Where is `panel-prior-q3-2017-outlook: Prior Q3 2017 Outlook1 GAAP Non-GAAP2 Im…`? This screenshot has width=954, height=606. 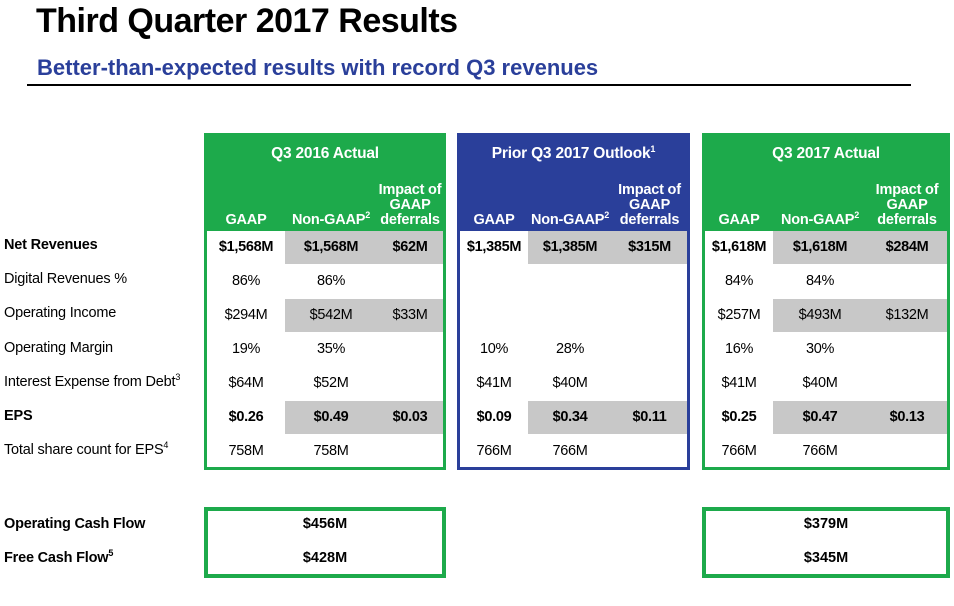
panel-prior-q3-2017-outlook: Prior Q3 2017 Outlook1 GAAP Non-GAAP2 Im… is located at coordinates (573, 301).